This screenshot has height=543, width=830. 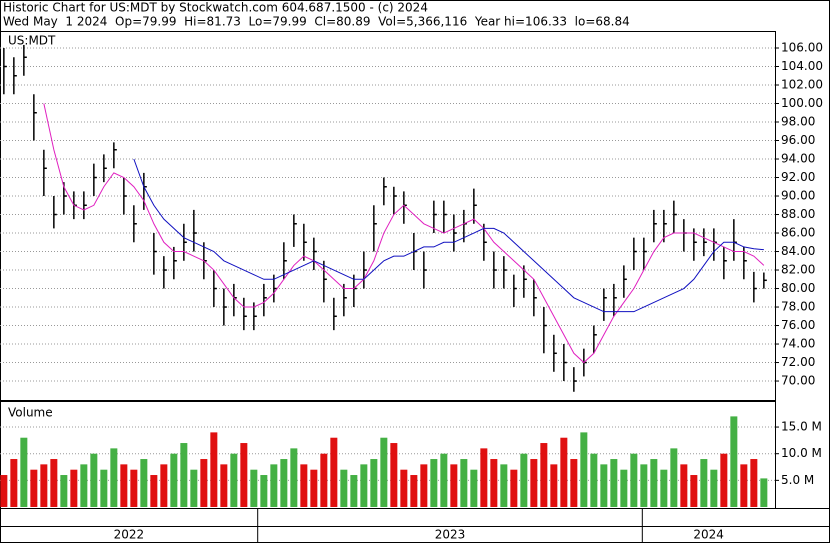 I want to click on x-tick-label: 2023, so click(x=450, y=535).